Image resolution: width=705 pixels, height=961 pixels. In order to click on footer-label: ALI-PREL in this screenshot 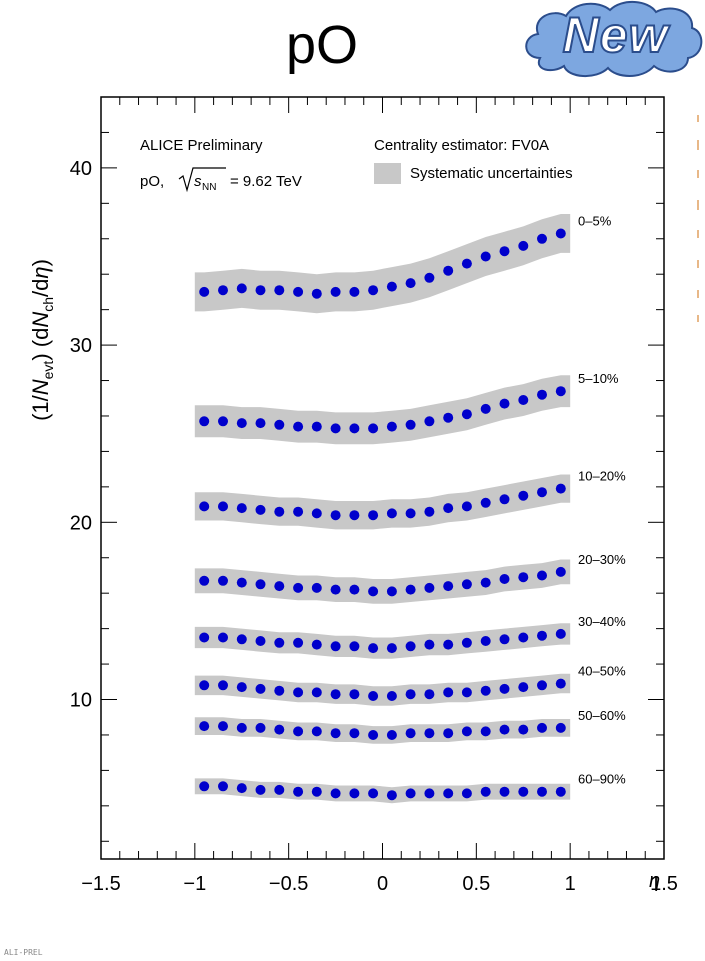, I will do `click(23, 952)`.